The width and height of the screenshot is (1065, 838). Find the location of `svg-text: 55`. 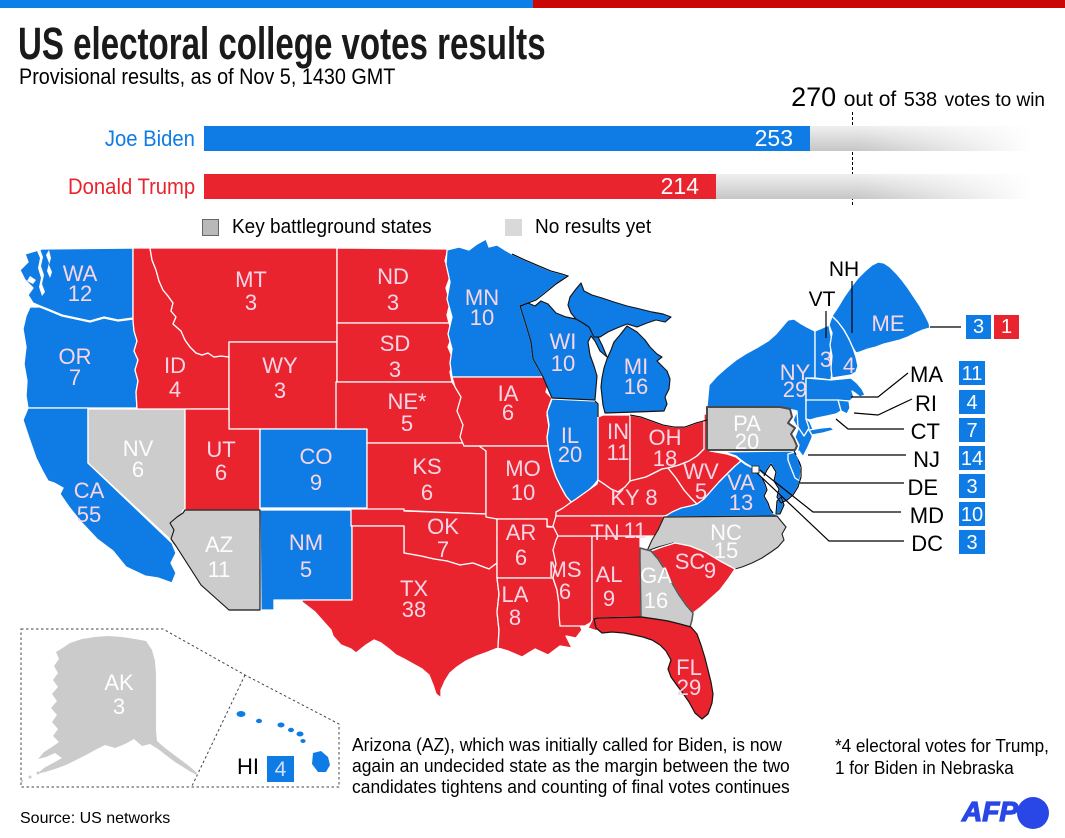

svg-text: 55 is located at coordinates (89, 514).